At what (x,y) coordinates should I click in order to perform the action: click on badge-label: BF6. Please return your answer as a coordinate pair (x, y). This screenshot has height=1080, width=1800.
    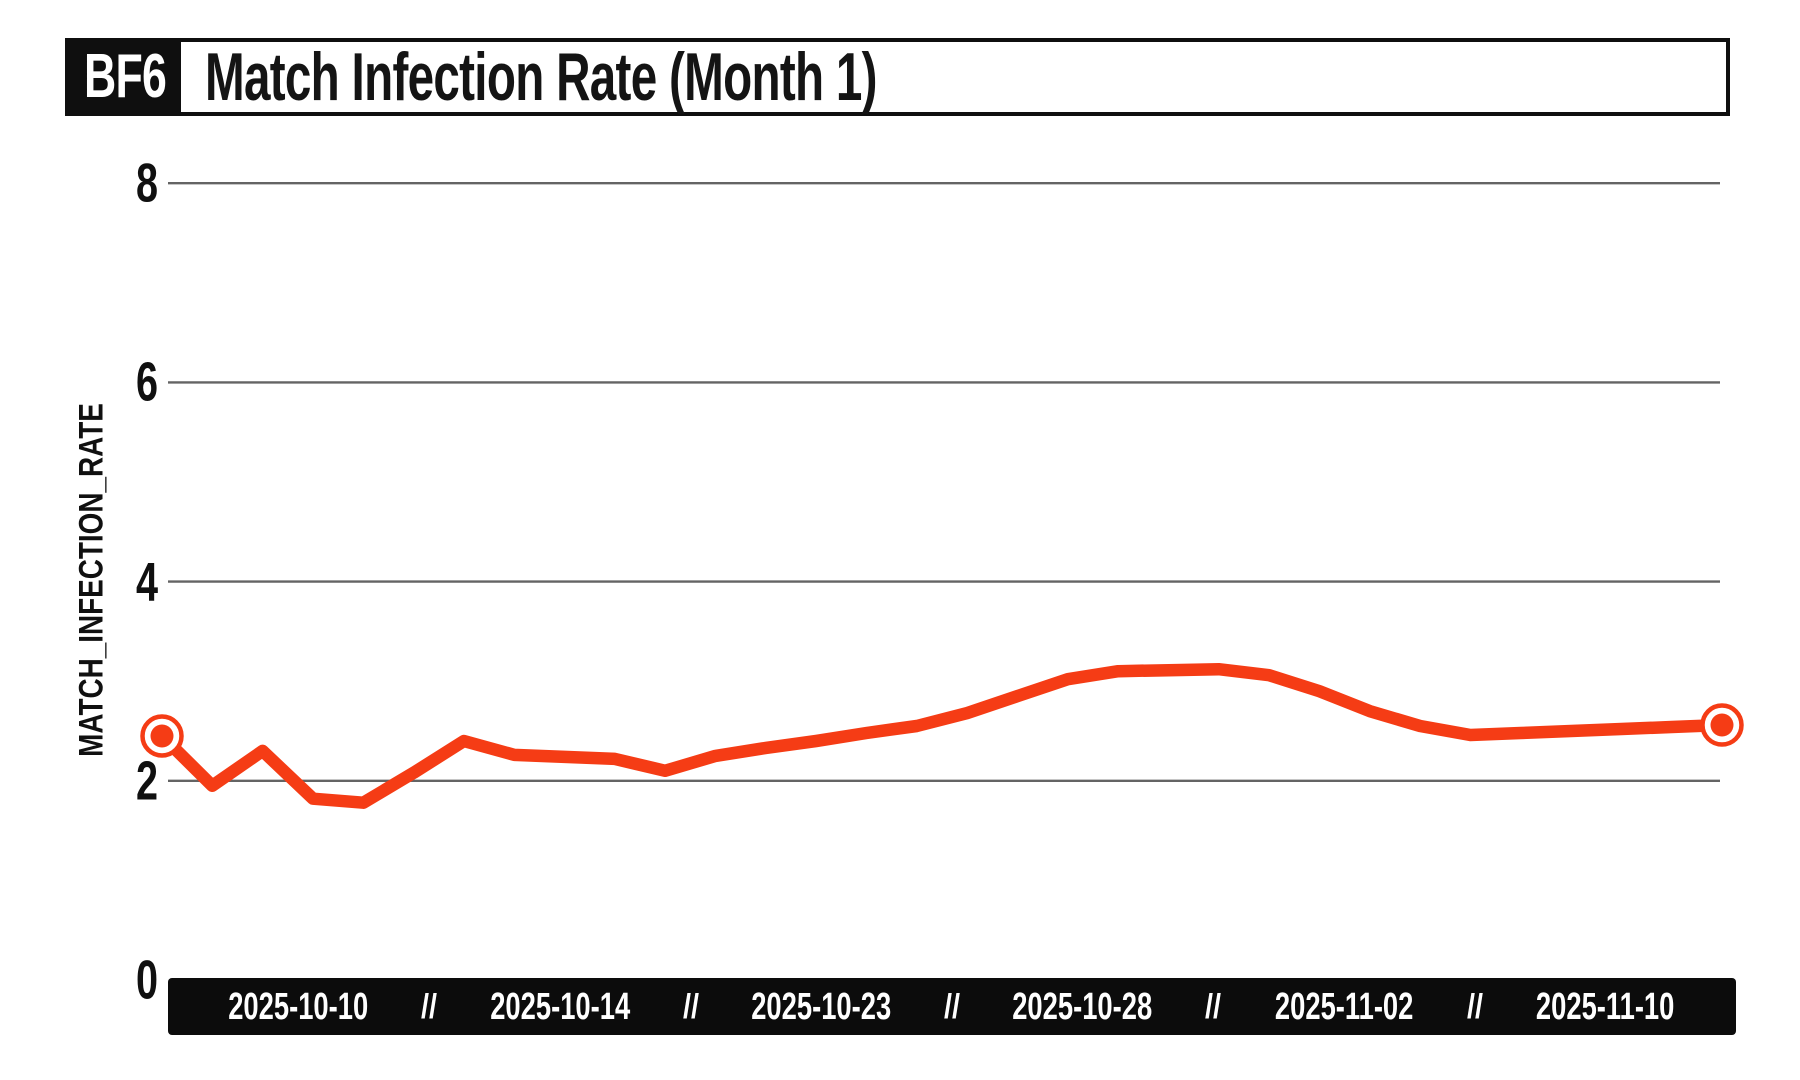
    Looking at the image, I should click on (125, 76).